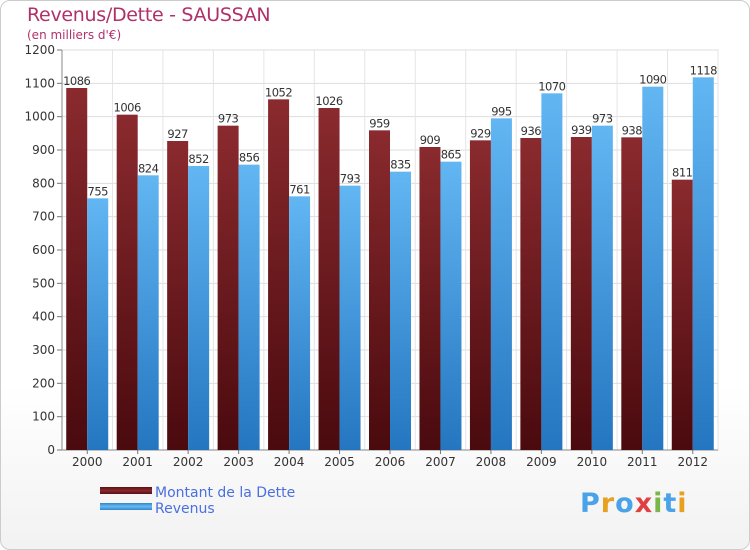 The width and height of the screenshot is (750, 550). I want to click on data-label: 852, so click(198, 159).